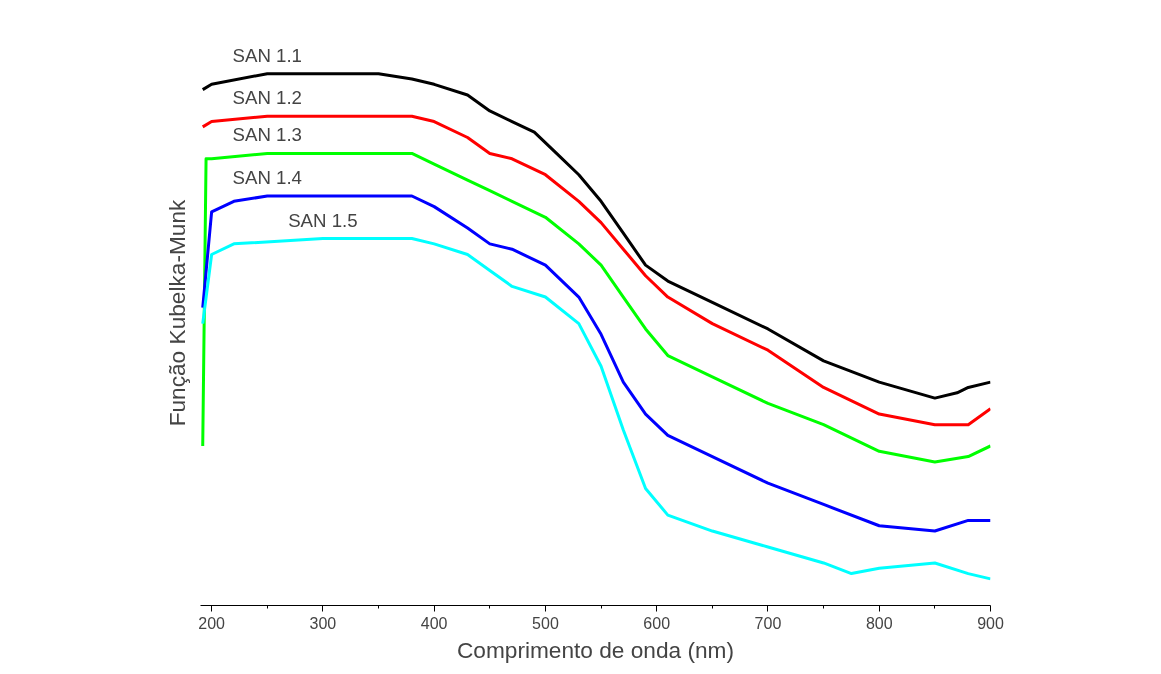 This screenshot has height=674, width=1161. I want to click on series-label: SAN 1.1, so click(267, 55).